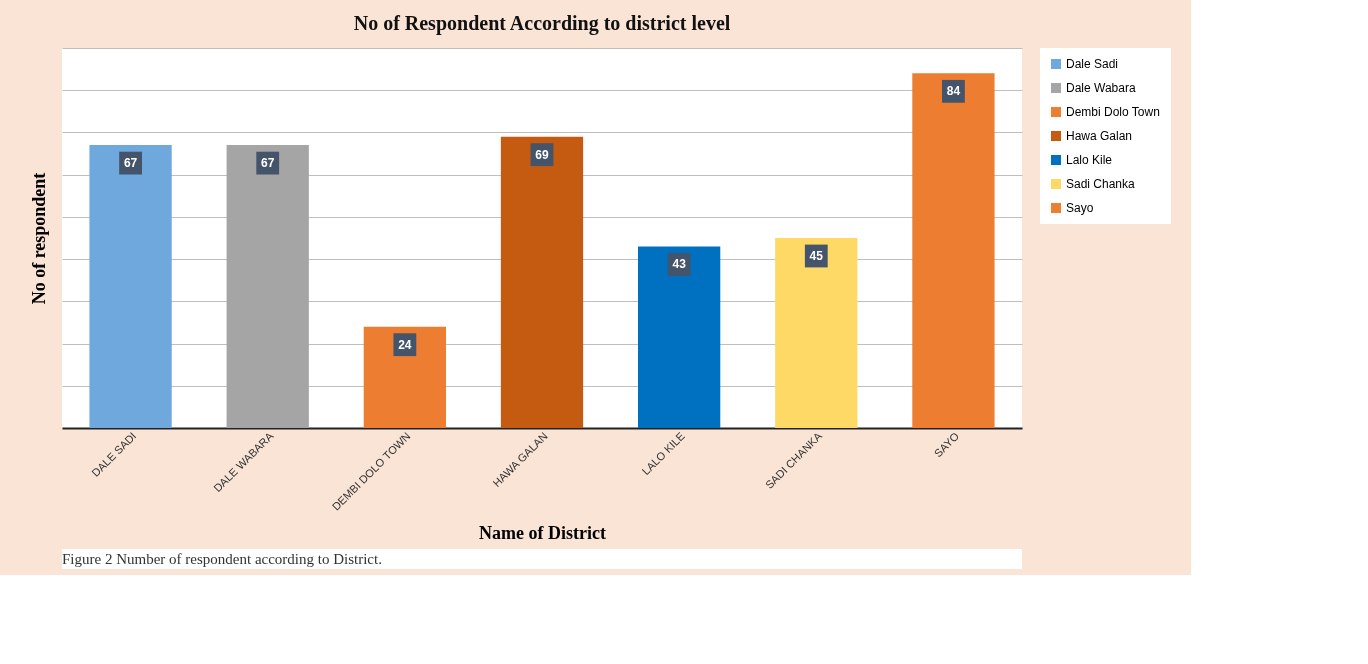 This screenshot has width=1368, height=664. Describe the element at coordinates (816, 256) in the screenshot. I see `data-label: 45` at that location.